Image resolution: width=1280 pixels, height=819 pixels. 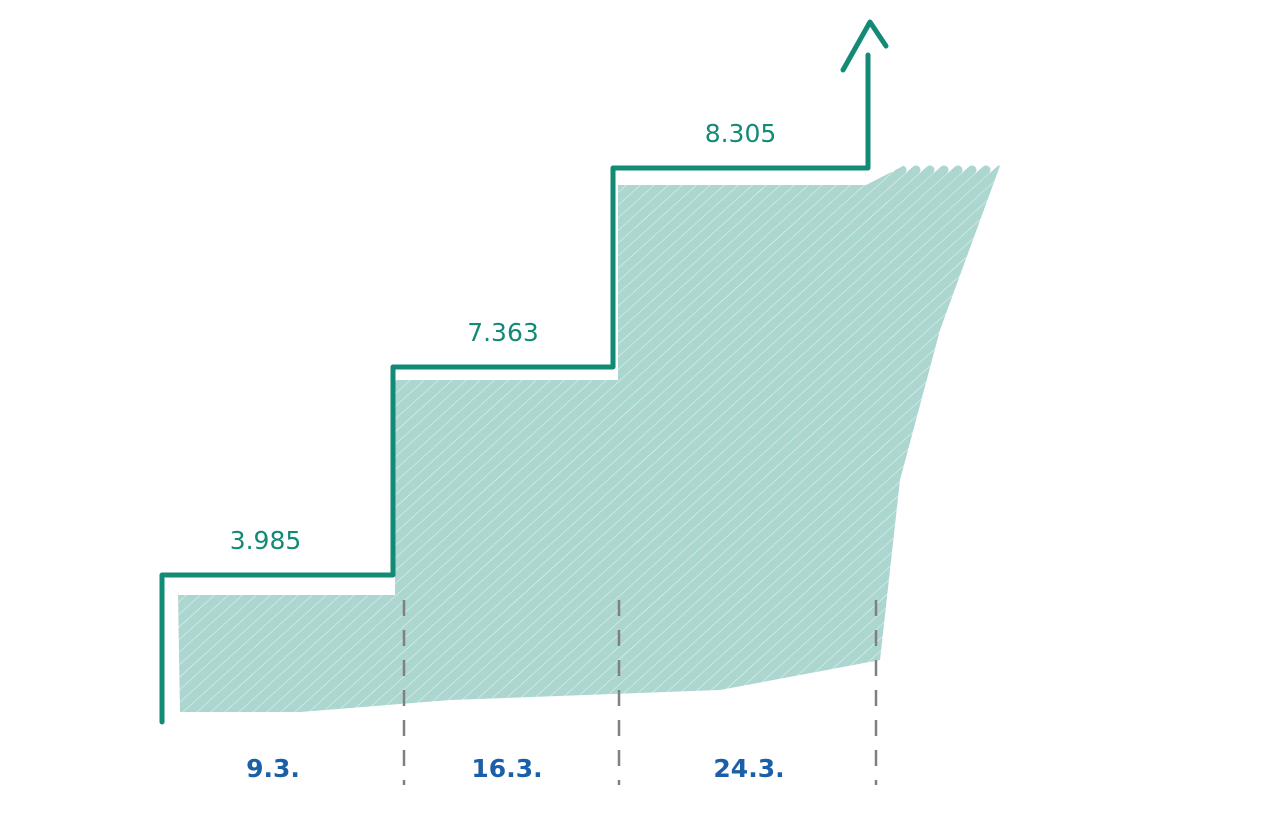 What do you see at coordinates (503, 332) in the screenshot?
I see `value-label: 7.363` at bounding box center [503, 332].